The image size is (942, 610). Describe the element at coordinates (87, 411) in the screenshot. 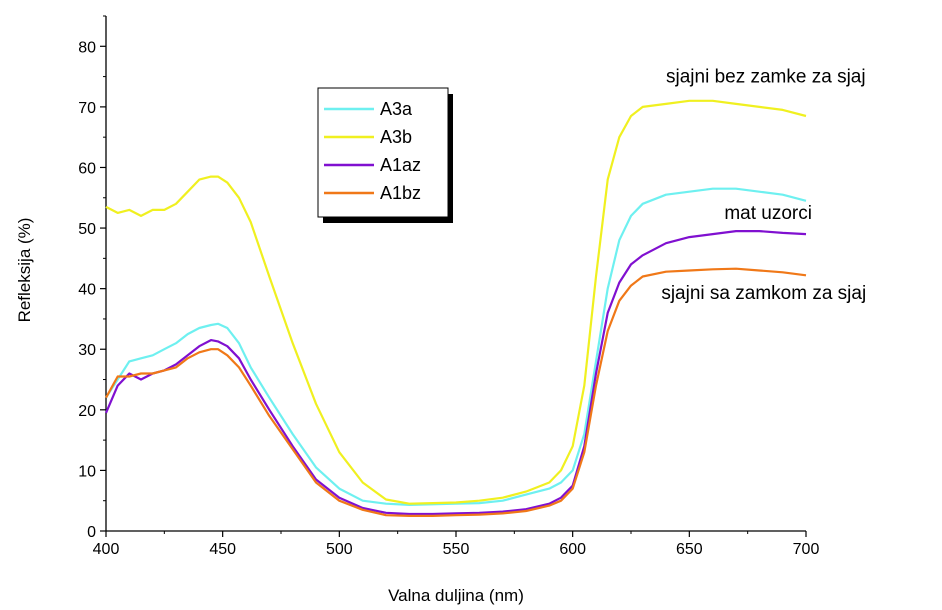

I see `y-tick-label: 20` at that location.